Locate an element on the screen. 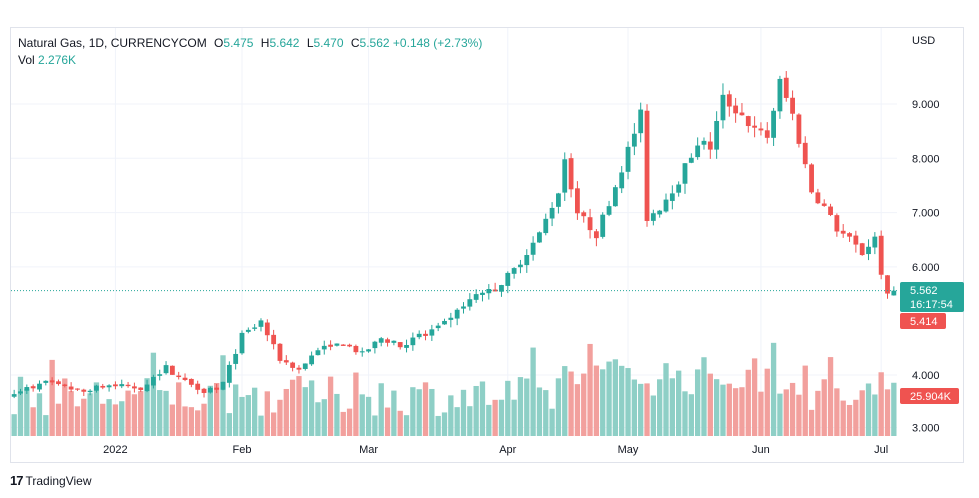 The image size is (979, 498). high-label: H is located at coordinates (265, 43).